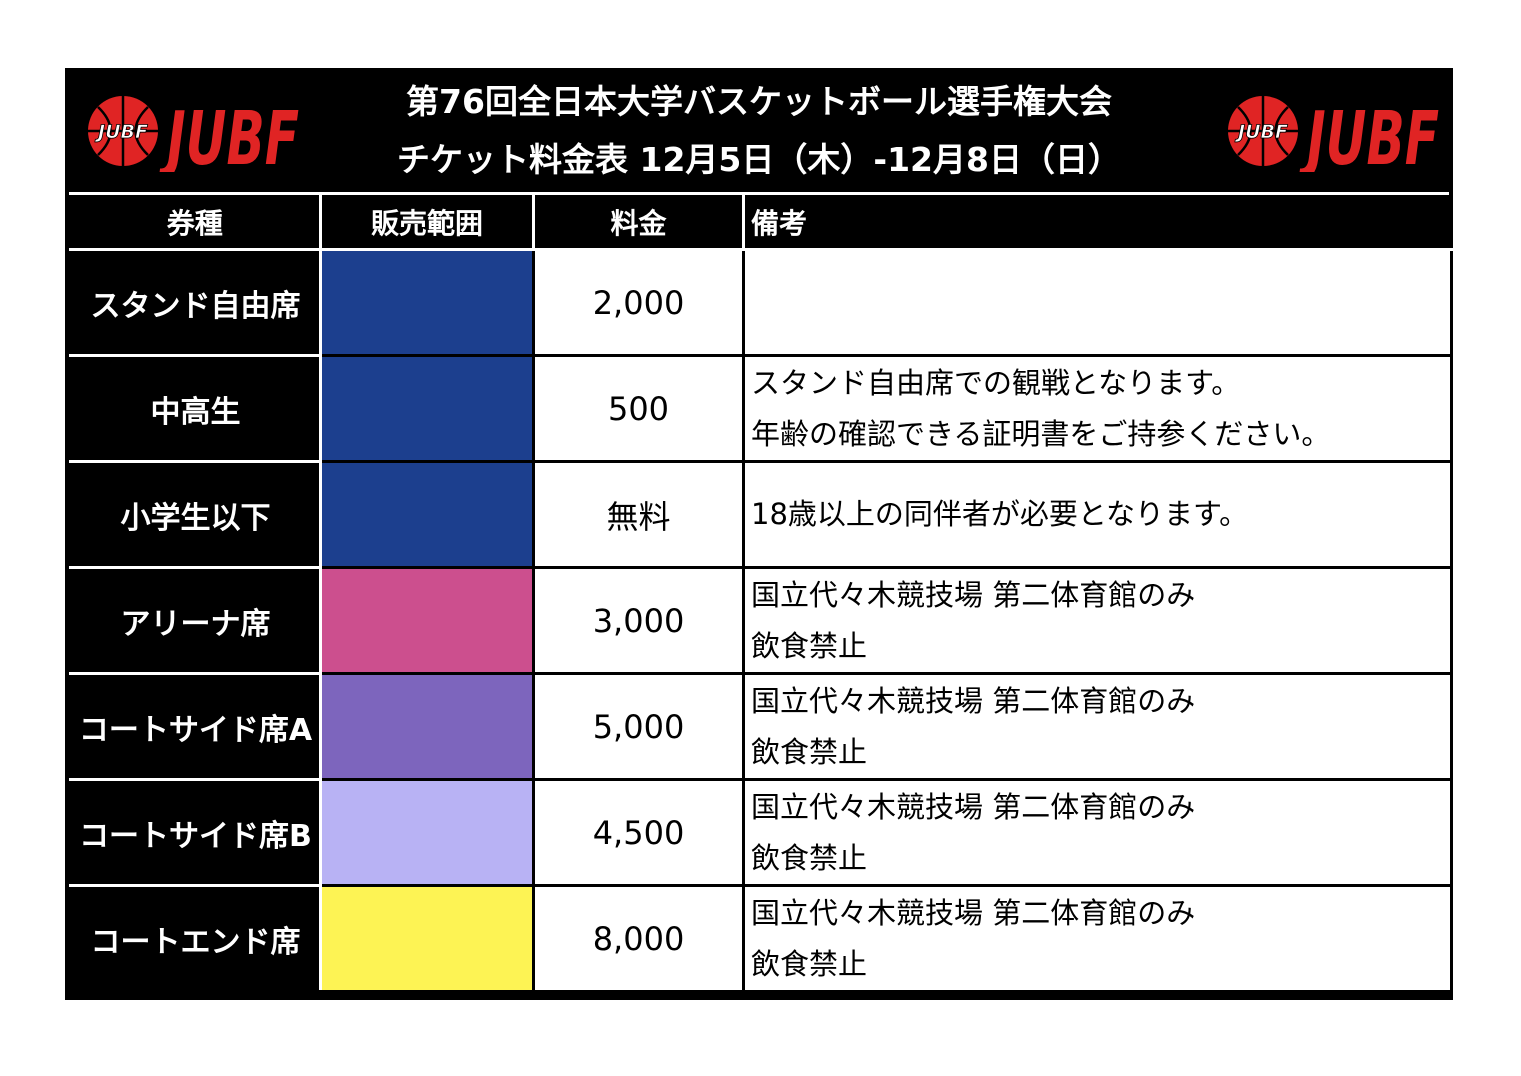 The height and width of the screenshot is (1076, 1521). Describe the element at coordinates (639, 223) in the screenshot. I see `column-header-price: 料金` at that location.